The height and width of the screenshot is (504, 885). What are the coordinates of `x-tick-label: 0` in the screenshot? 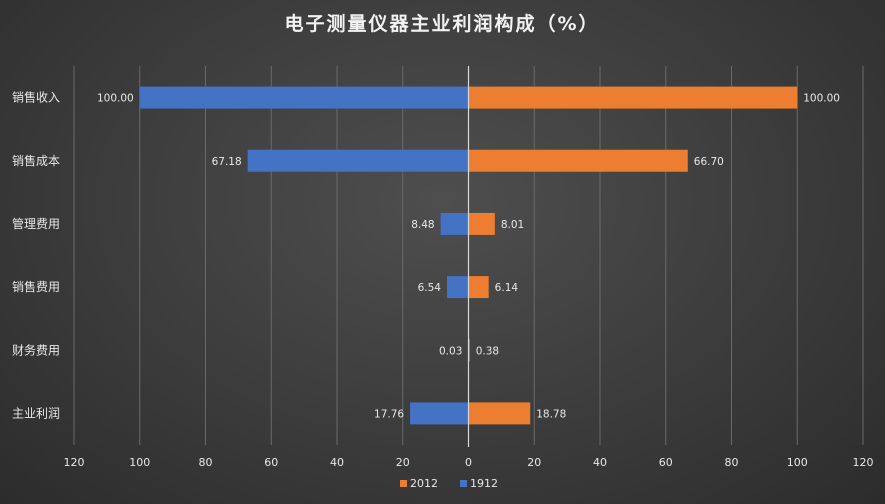 It's located at (468, 462).